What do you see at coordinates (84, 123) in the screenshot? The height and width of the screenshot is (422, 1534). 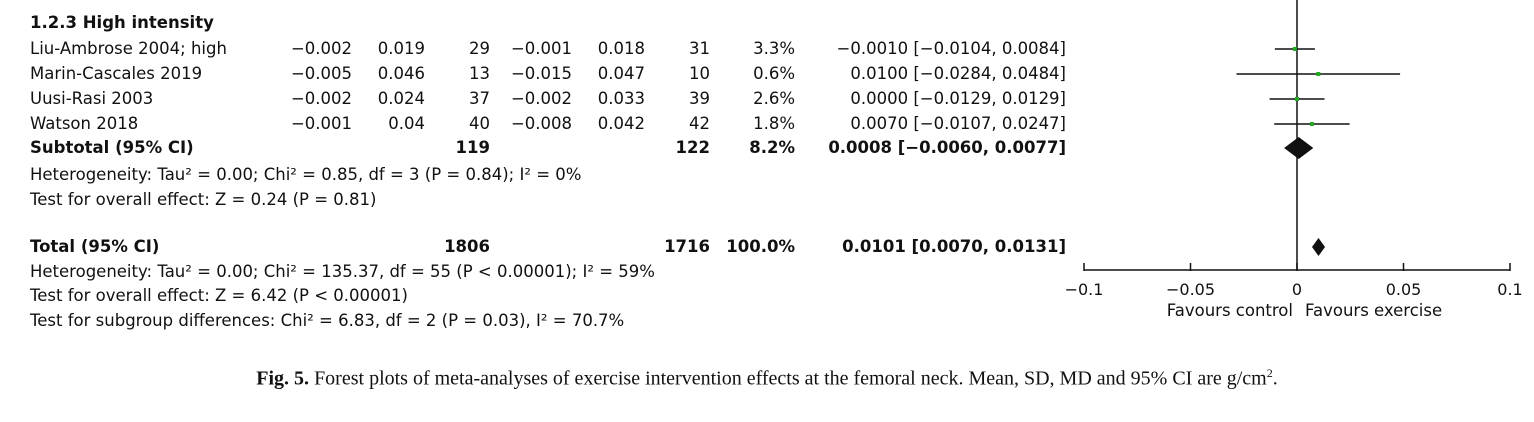 I see `cell-name: Watson 2018` at bounding box center [84, 123].